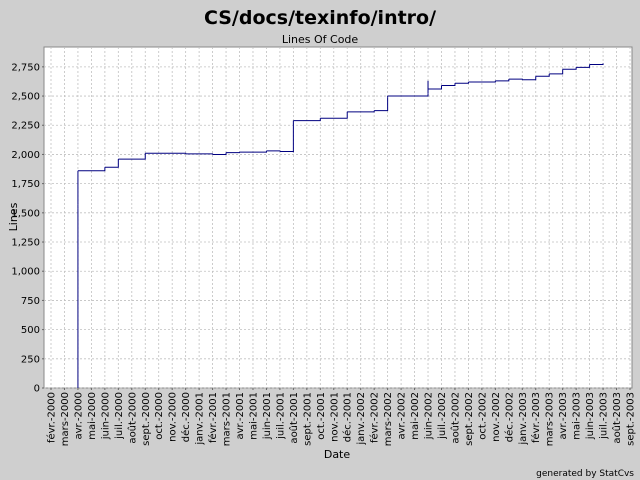 The image size is (640, 480). Describe the element at coordinates (550, 419) in the screenshot. I see `x-tick-label: mars-2003` at that location.